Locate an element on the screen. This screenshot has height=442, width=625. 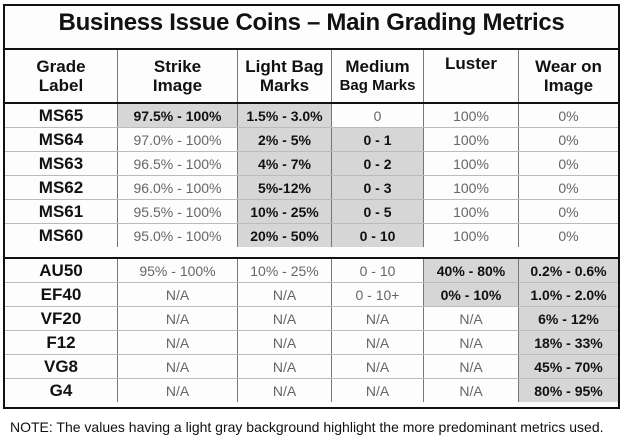
strike-cell: 96.5% - 100% is located at coordinates (178, 163).